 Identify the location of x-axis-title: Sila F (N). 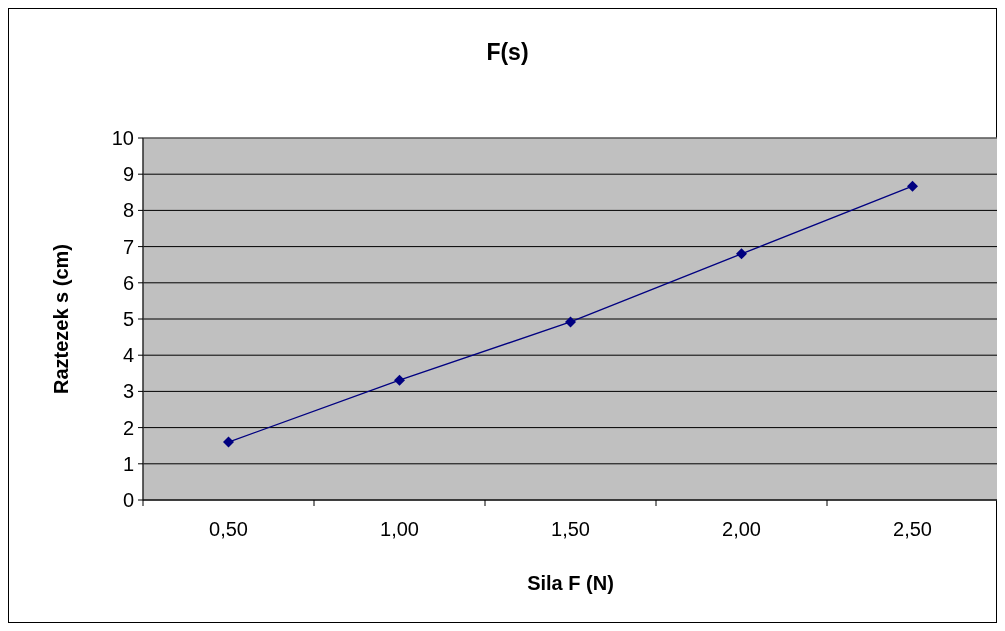
(570, 583).